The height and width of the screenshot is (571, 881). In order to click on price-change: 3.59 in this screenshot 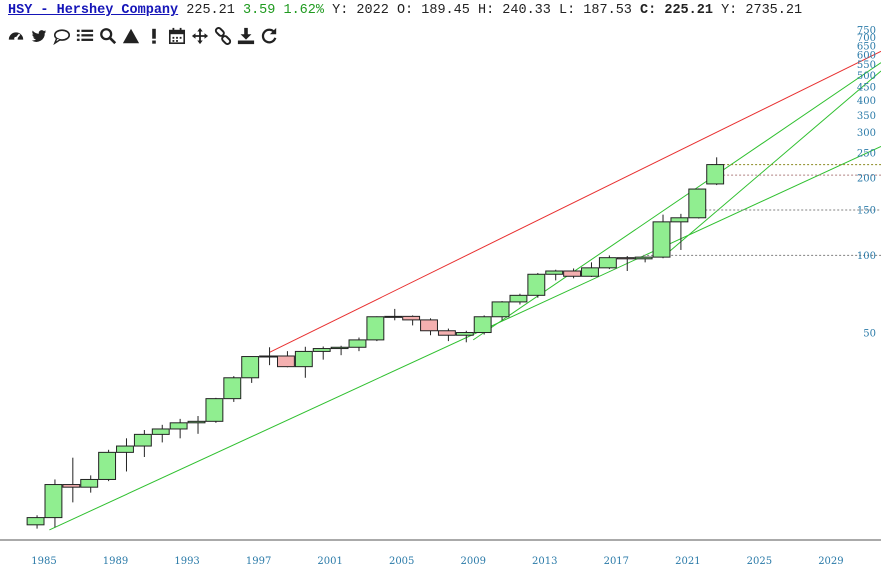, I will do `click(259, 10)`.